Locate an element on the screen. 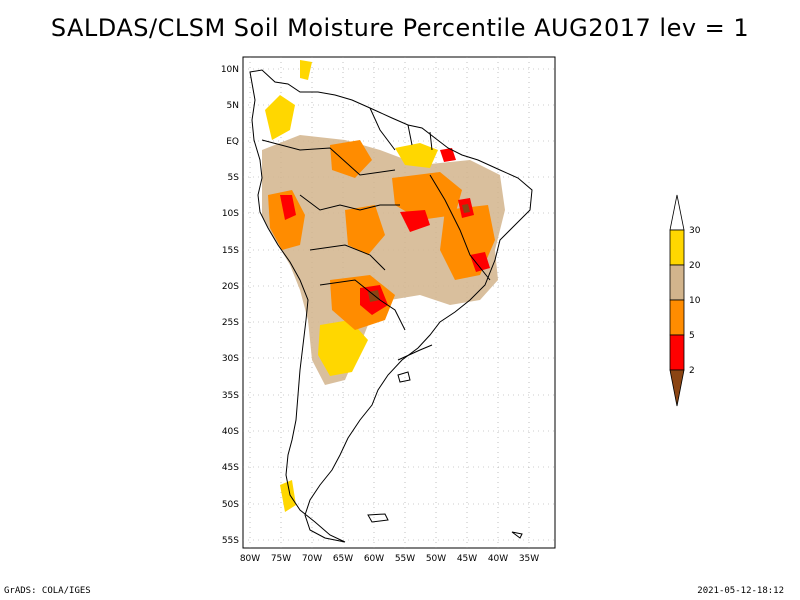 The height and width of the screenshot is (600, 800). colorbar-label: 2 is located at coordinates (692, 371).